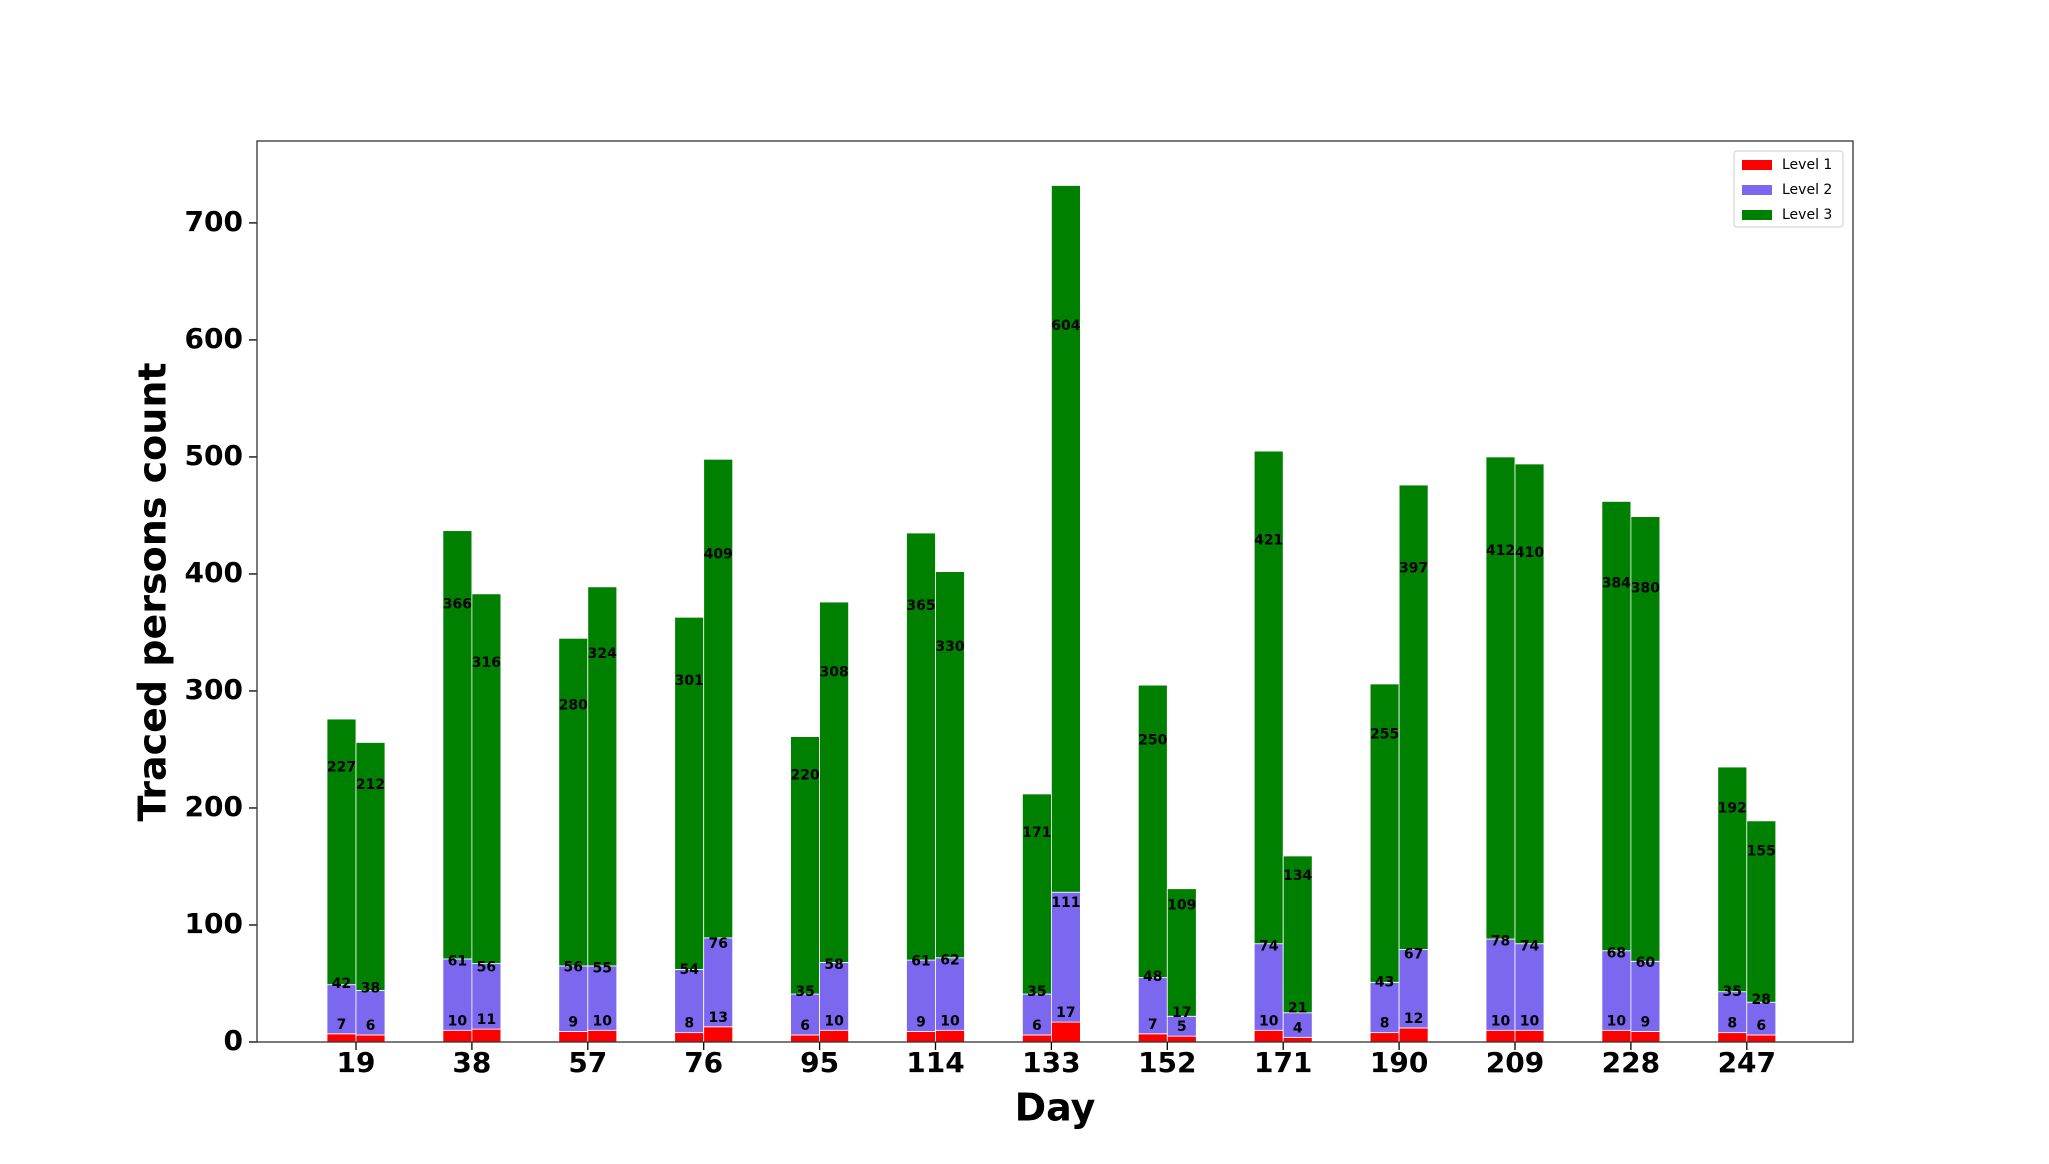 This screenshot has width=2049, height=1164. Describe the element at coordinates (214, 923) in the screenshot. I see `y-tick-label: 100` at that location.